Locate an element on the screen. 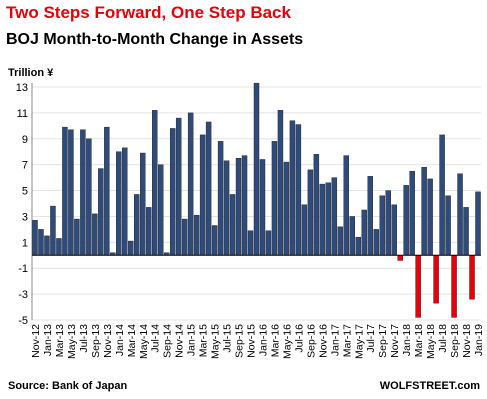  x-tick-label: Nov-15 is located at coordinates (252, 341).